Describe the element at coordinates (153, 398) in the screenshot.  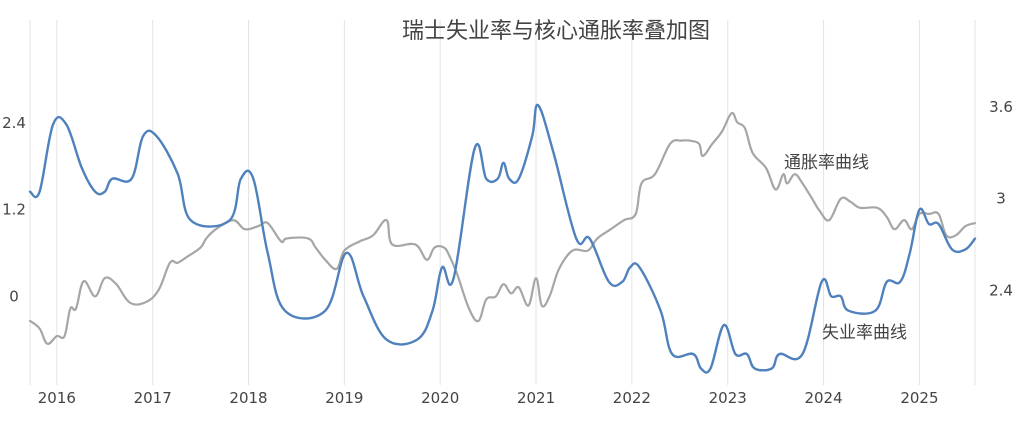
I see `x-tick-label: 2017` at that location.